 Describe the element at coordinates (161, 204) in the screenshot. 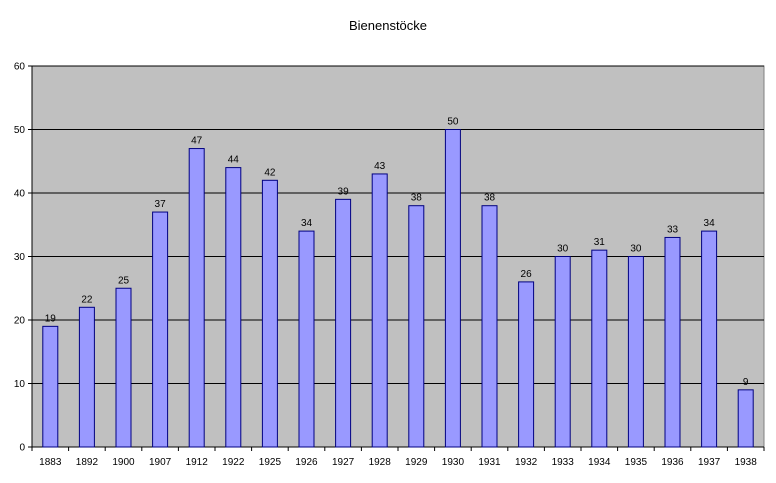

I see `data-label-1907: 37` at that location.